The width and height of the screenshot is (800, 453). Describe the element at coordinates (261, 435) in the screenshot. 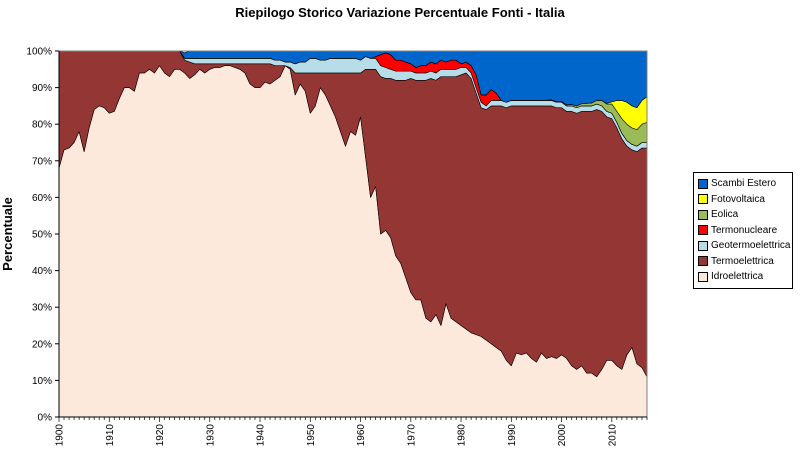

I see `x-tick-label: 1940` at that location.